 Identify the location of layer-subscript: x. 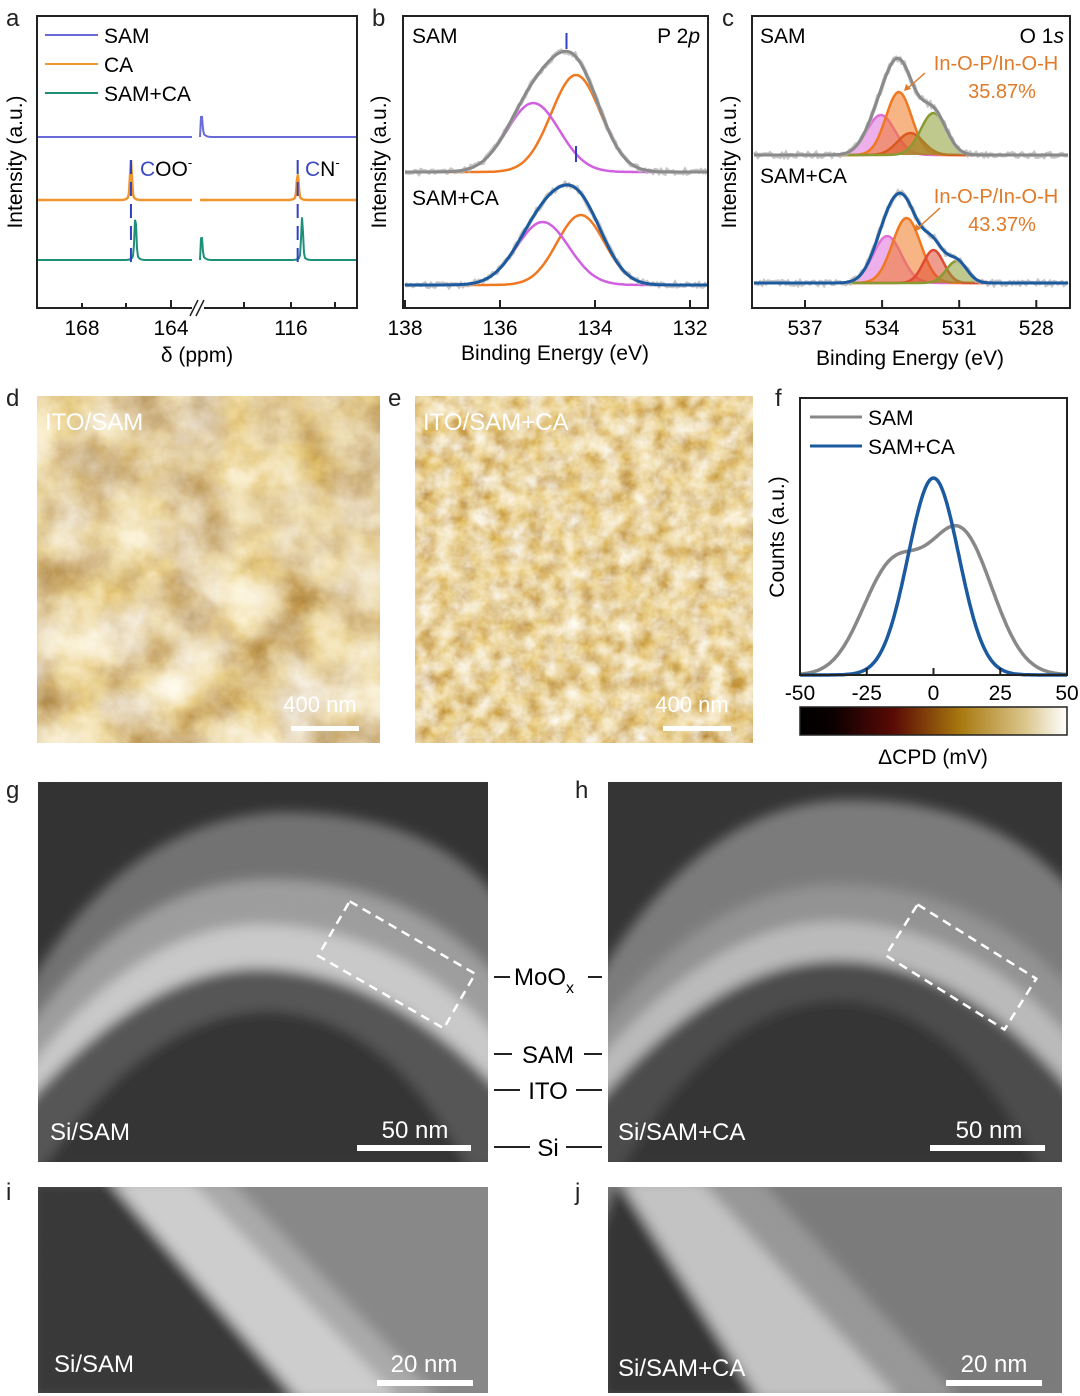
(570, 988).